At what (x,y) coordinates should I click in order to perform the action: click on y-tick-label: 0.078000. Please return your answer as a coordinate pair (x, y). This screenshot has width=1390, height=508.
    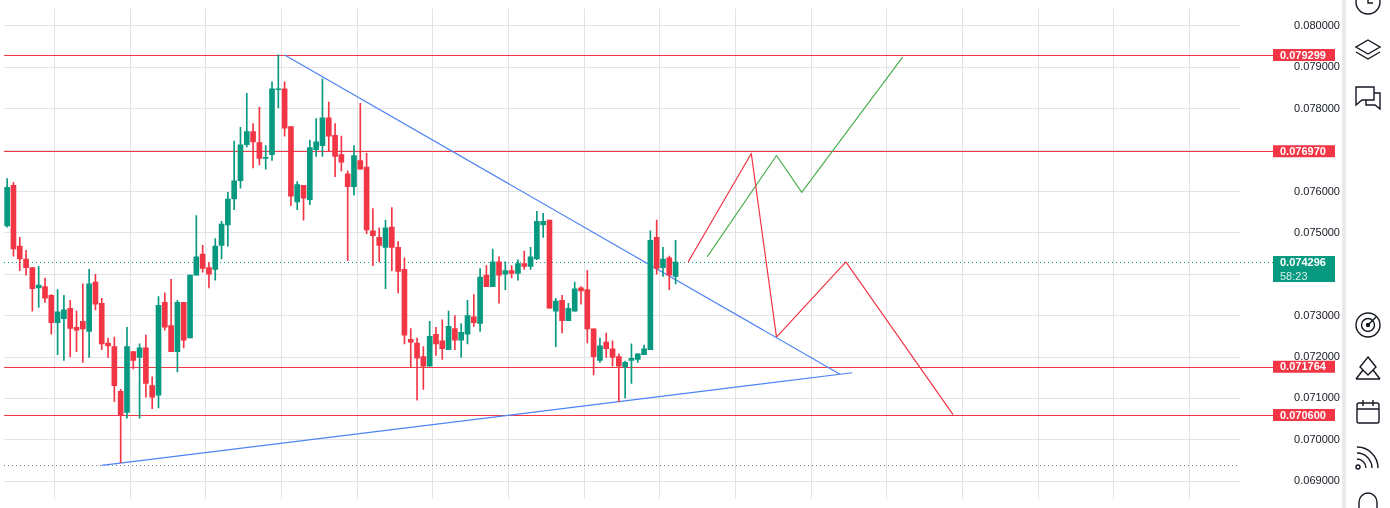
    Looking at the image, I should click on (1317, 107).